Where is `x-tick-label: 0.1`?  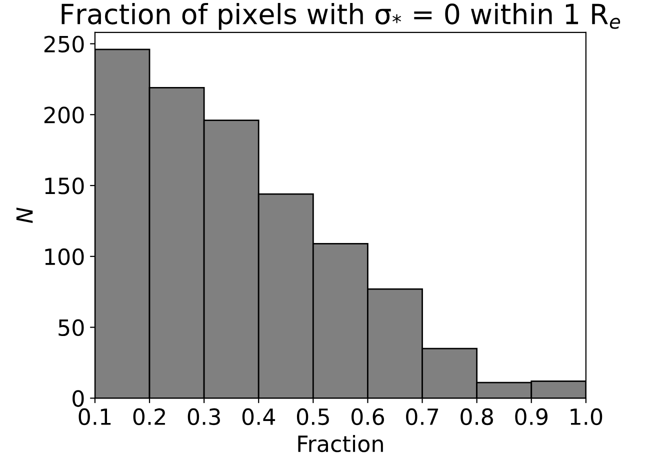
x-tick-label: 0.1 is located at coordinates (94, 417).